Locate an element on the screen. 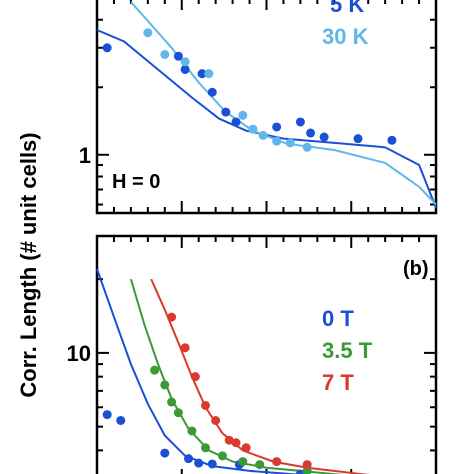 Image resolution: width=474 pixels, height=474 pixels. legend-entry: 30 K is located at coordinates (345, 36).